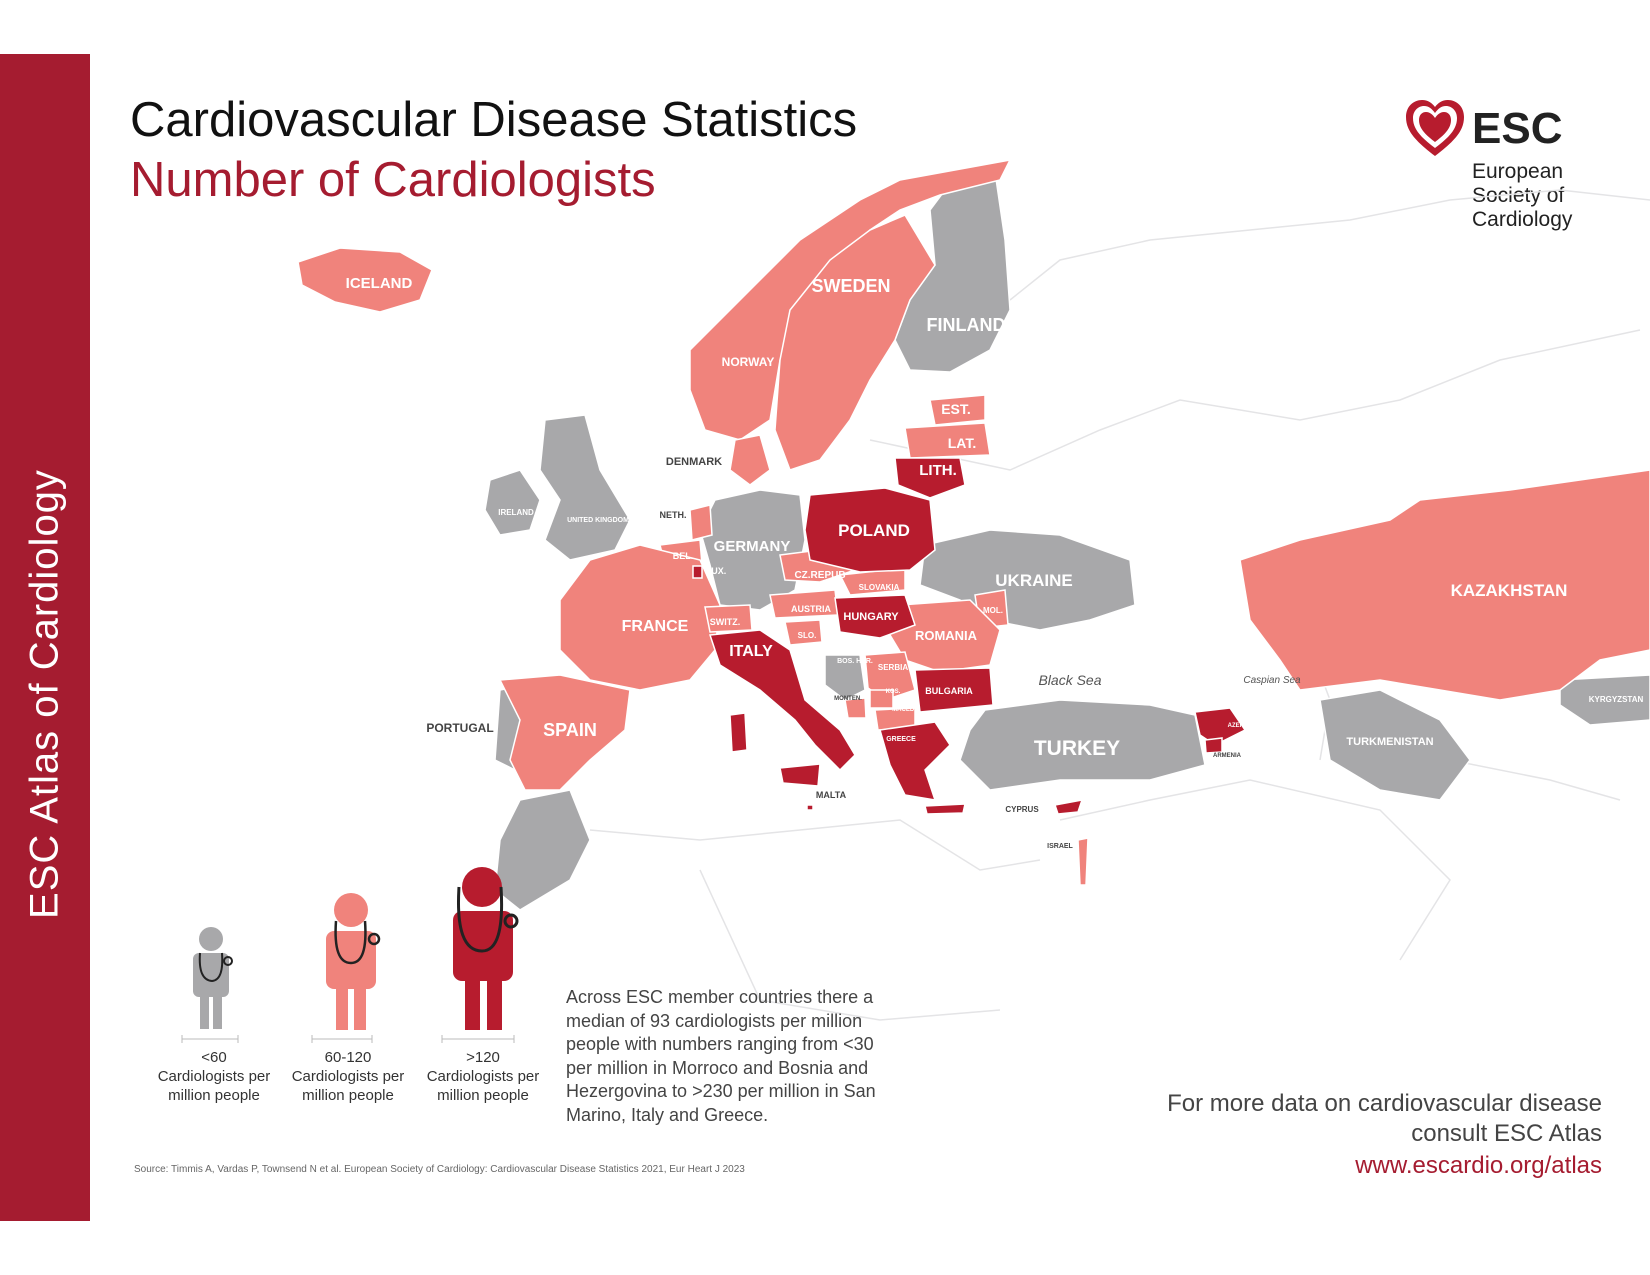 This screenshot has width=1650, height=1275. What do you see at coordinates (893, 667) in the screenshot?
I see `label-serbia: SERBIA` at bounding box center [893, 667].